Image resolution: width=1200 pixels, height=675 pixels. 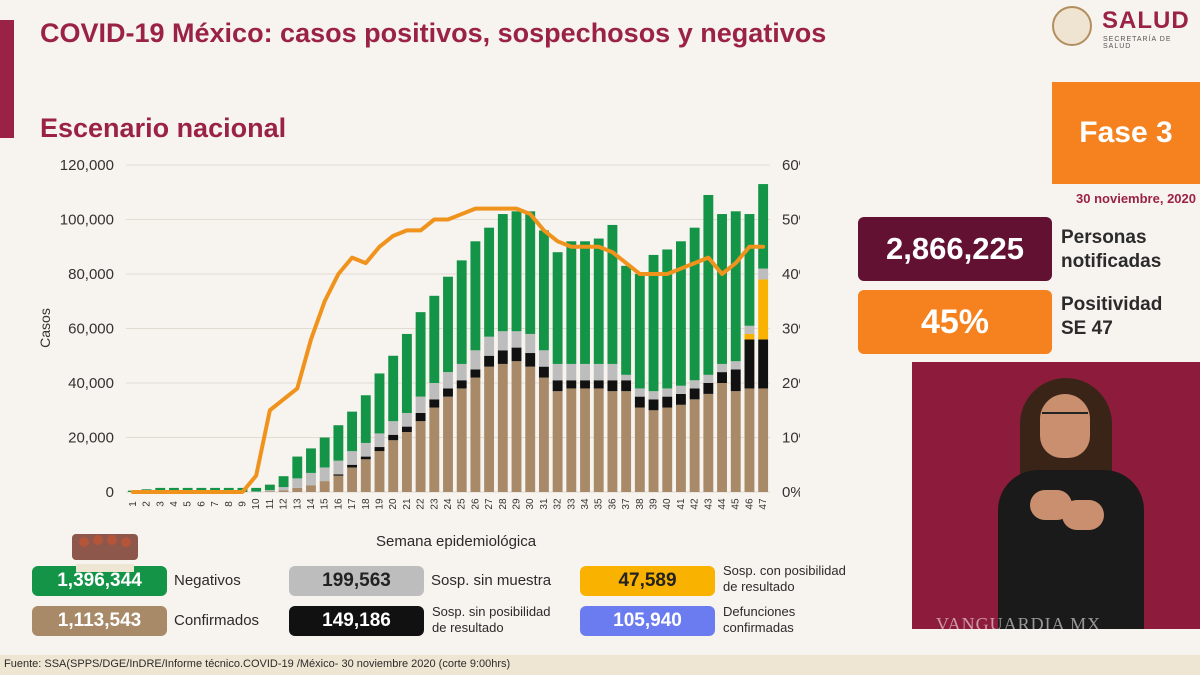 What do you see at coordinates (791, 274) in the screenshot?
I see `y2-tick-label: 40%` at bounding box center [791, 274].